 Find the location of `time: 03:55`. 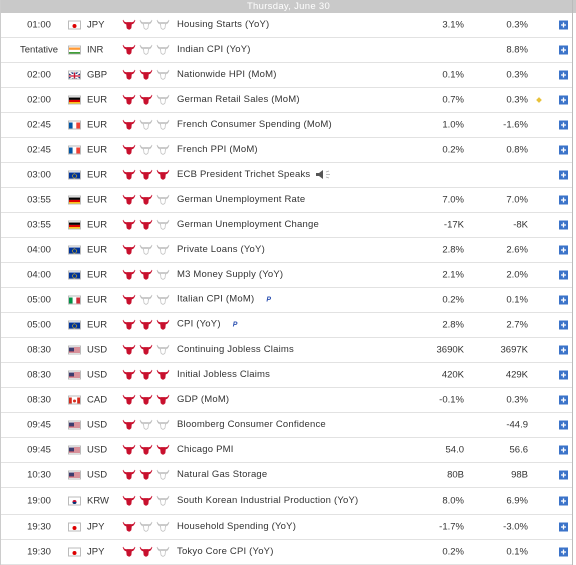

time: 03:55 is located at coordinates (39, 200).